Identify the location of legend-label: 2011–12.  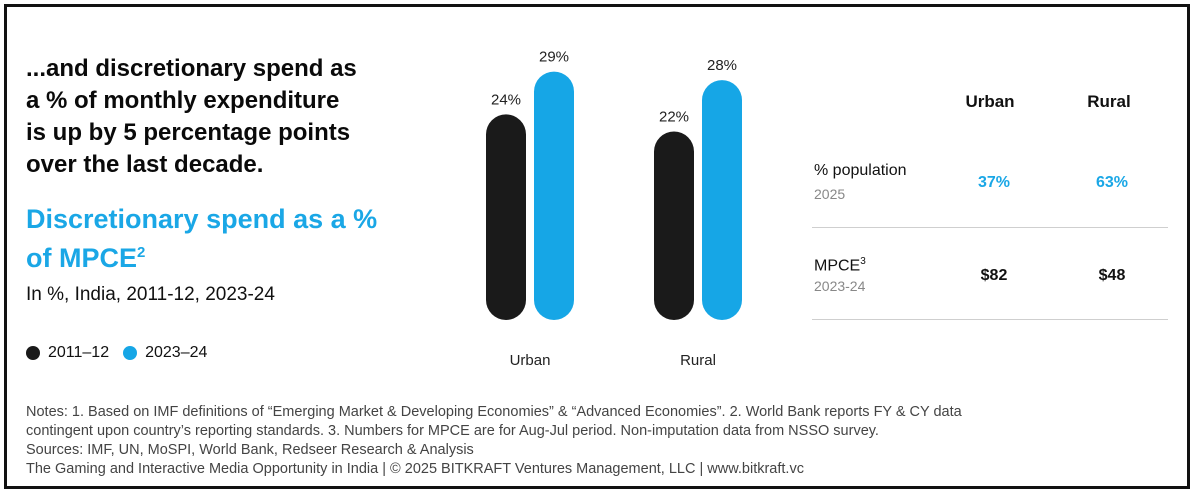
(79, 352).